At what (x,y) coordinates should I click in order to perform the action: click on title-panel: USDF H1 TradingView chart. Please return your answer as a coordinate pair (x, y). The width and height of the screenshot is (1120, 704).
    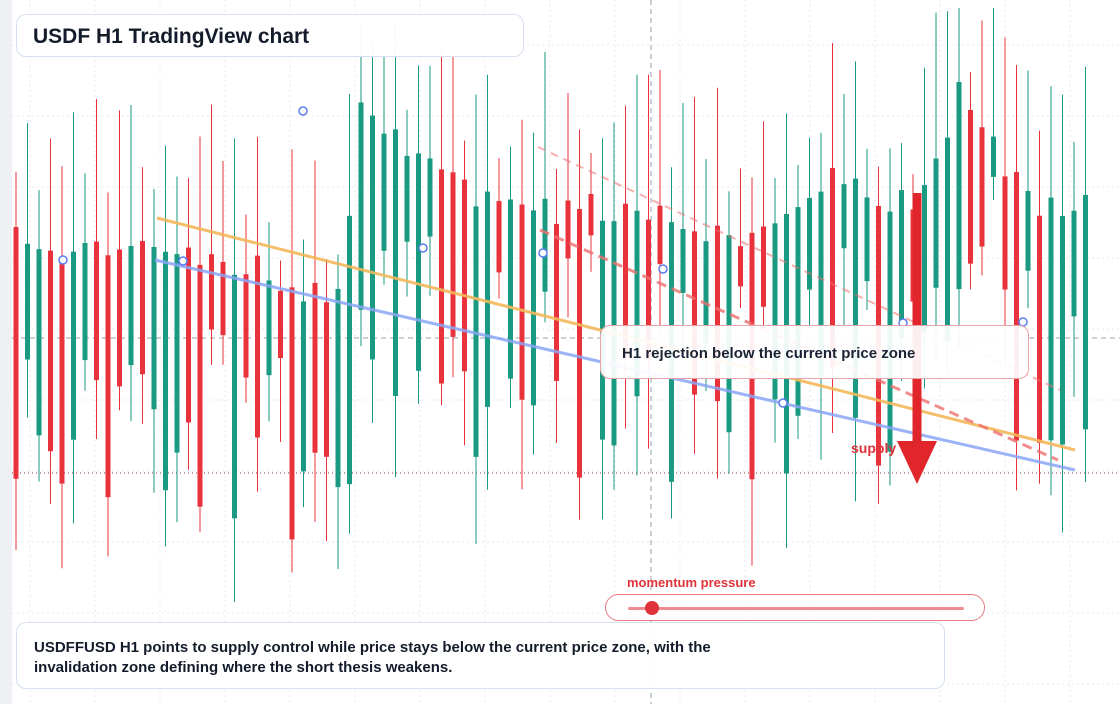
    Looking at the image, I should click on (270, 35).